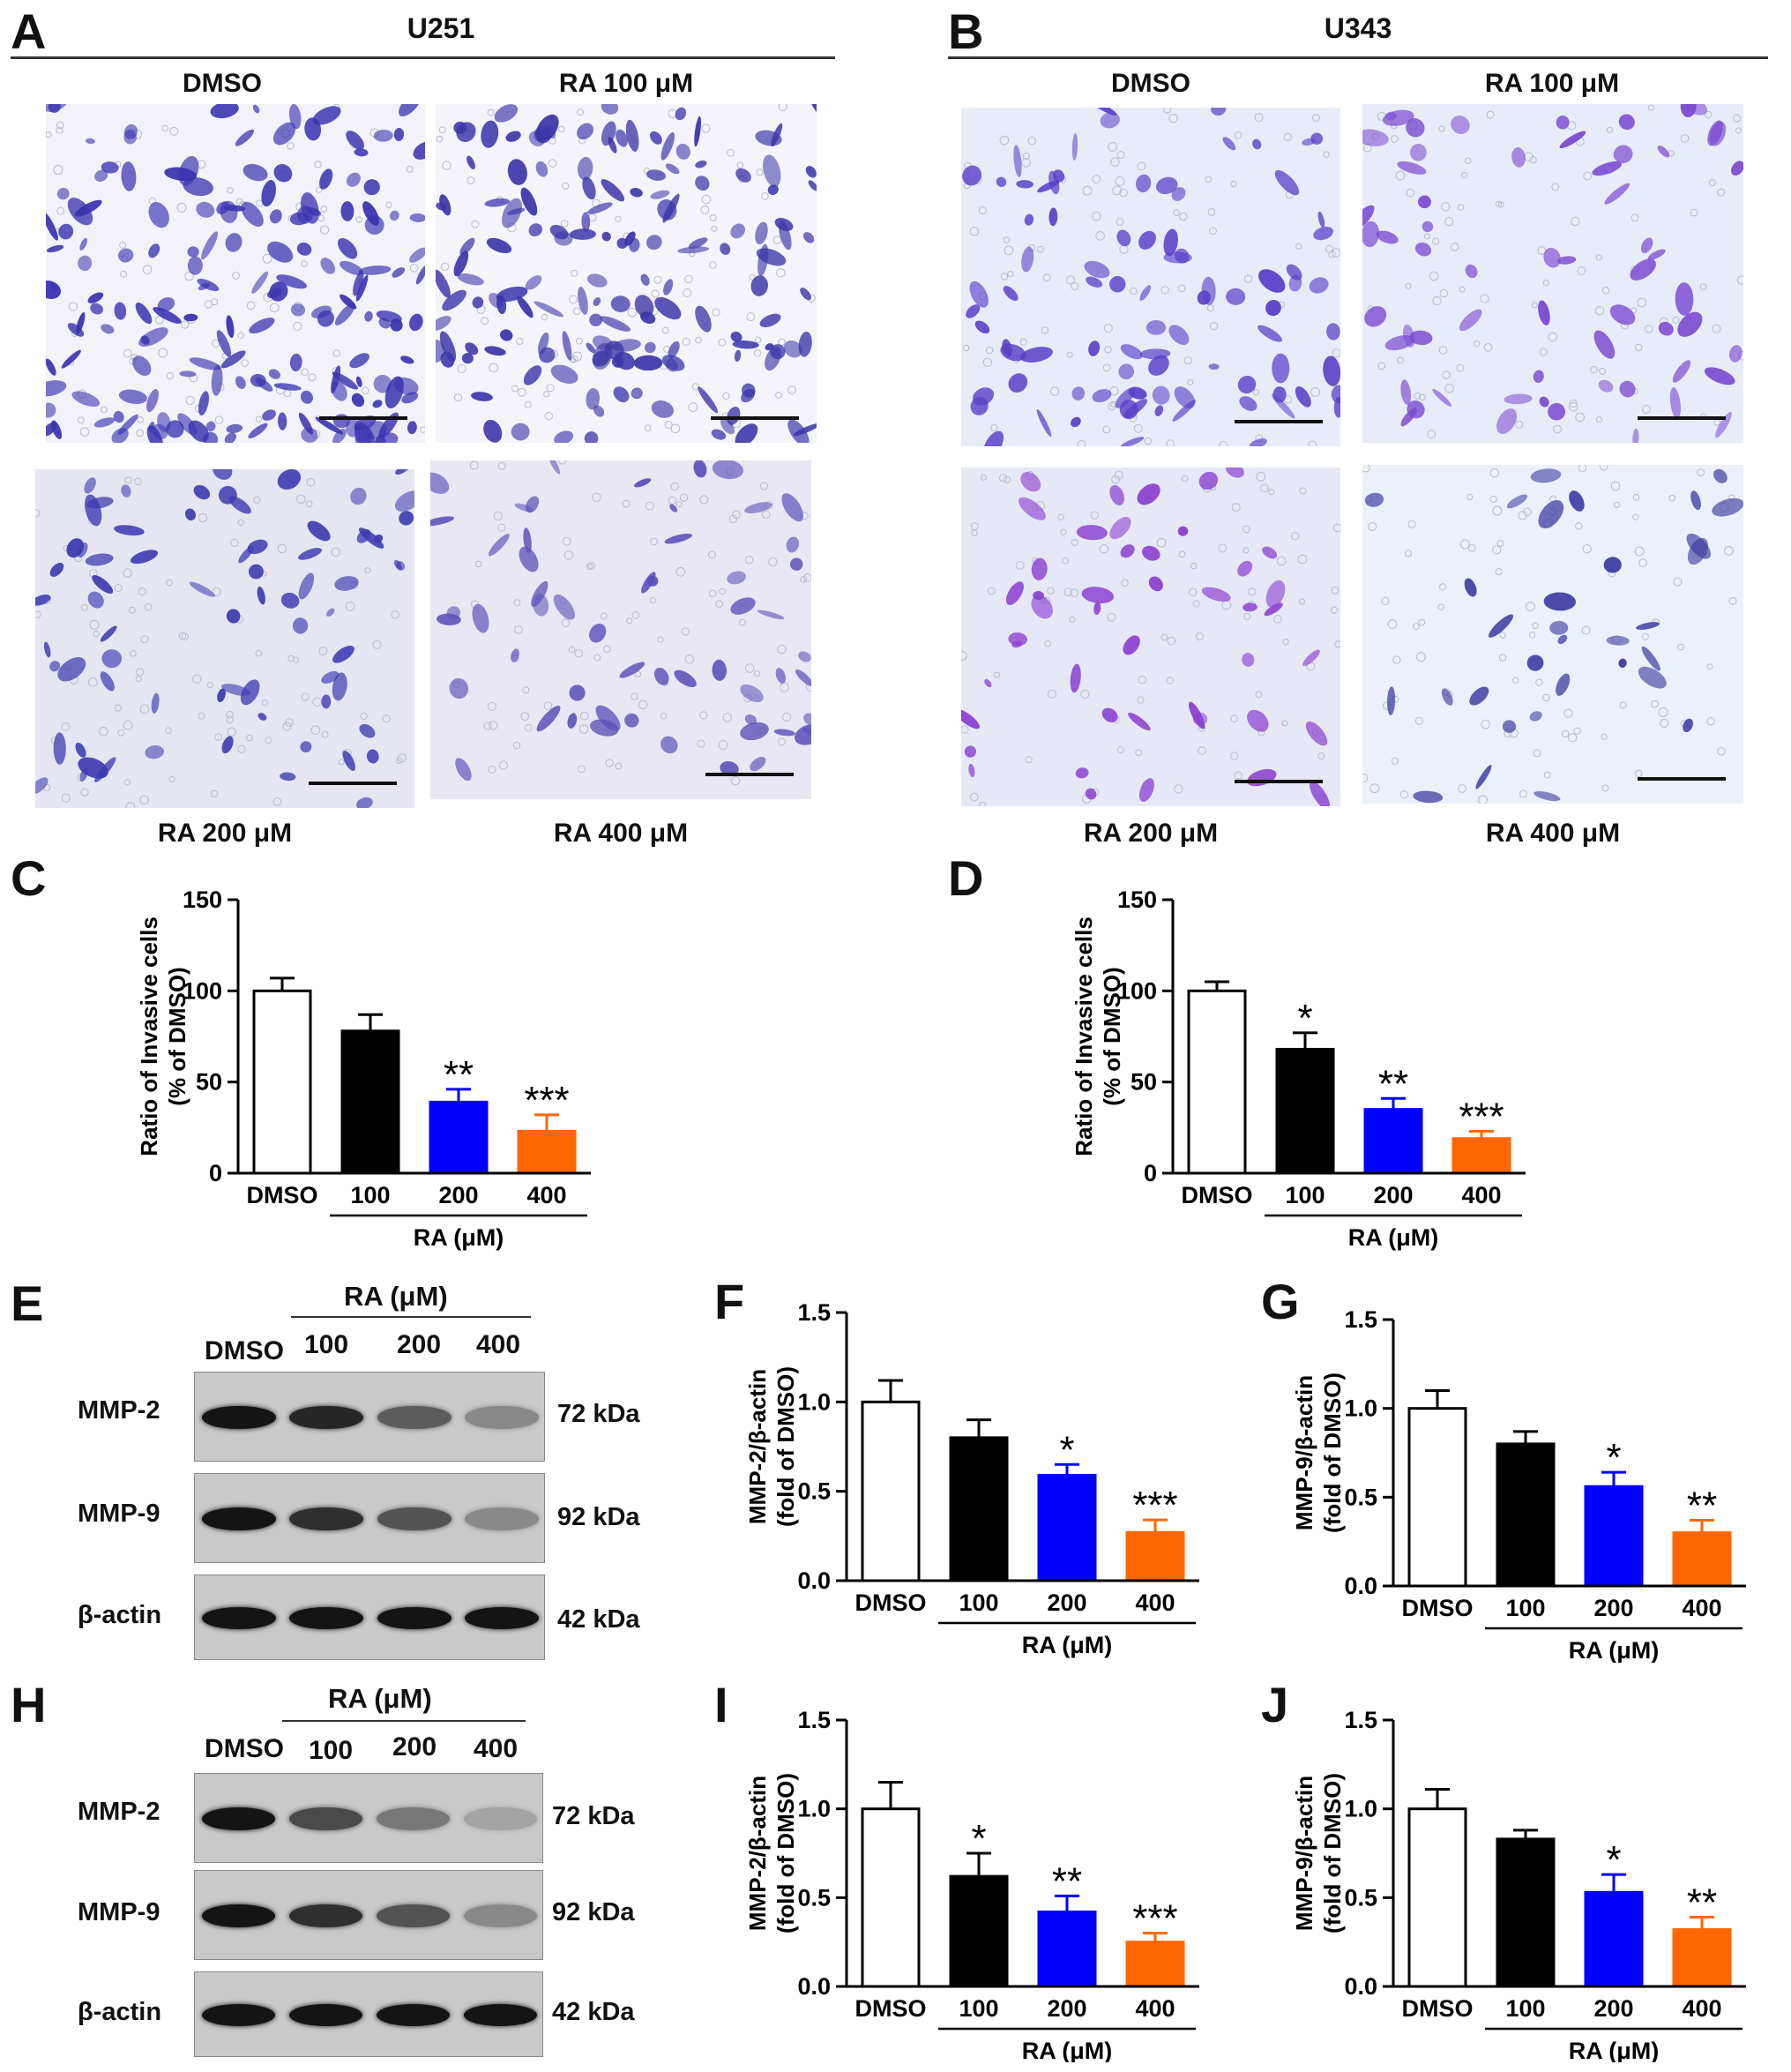  Describe the element at coordinates (120, 2012) in the screenshot. I see `protein-label-h-actin: β-actin` at that location.